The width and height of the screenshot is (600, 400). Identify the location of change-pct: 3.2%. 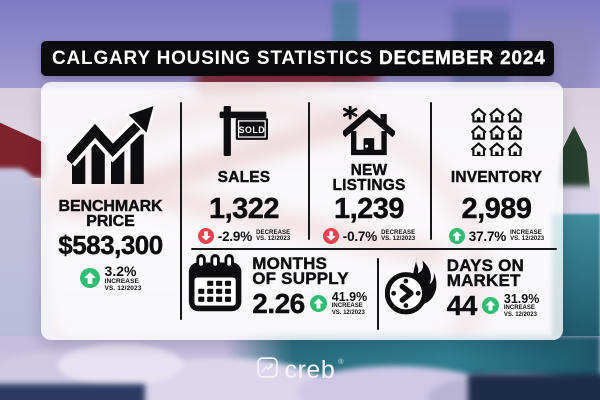
(120, 271).